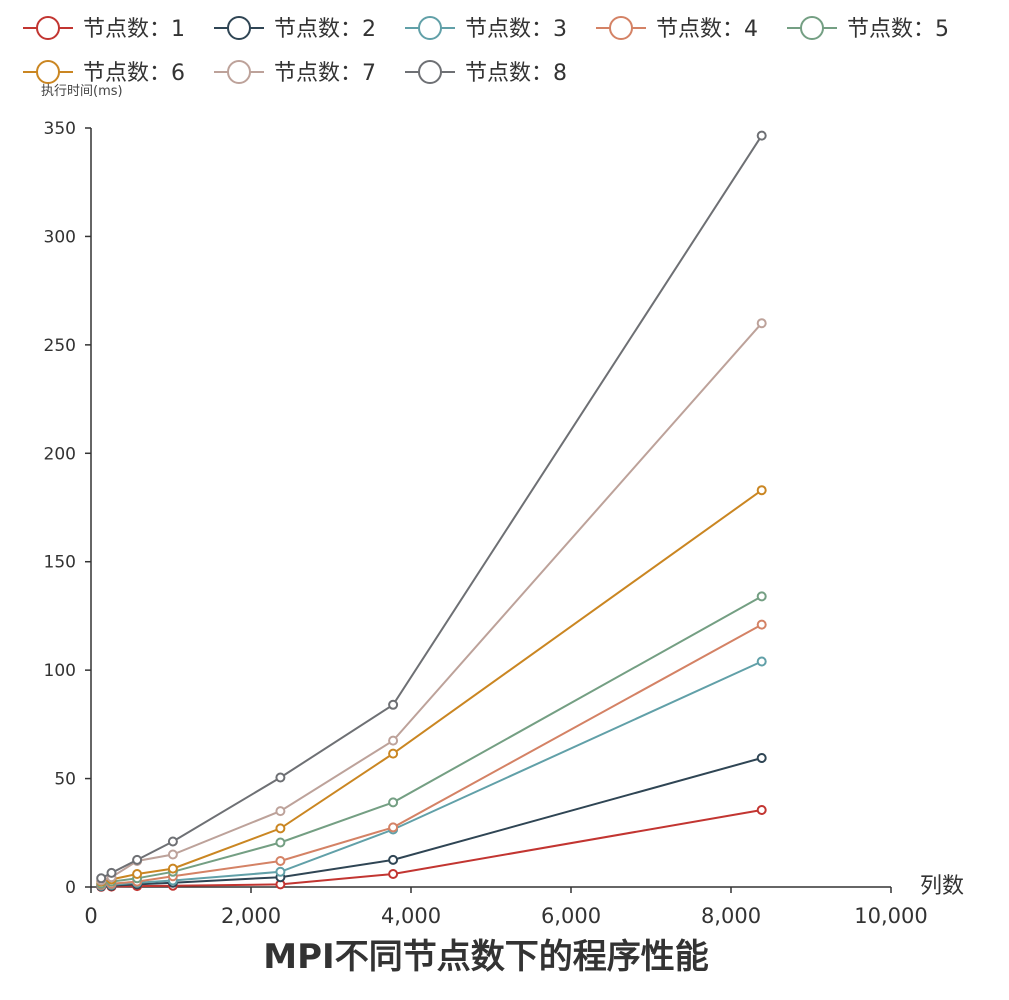  What do you see at coordinates (411, 916) in the screenshot?
I see `x-tick-label: 4,000` at bounding box center [411, 916].